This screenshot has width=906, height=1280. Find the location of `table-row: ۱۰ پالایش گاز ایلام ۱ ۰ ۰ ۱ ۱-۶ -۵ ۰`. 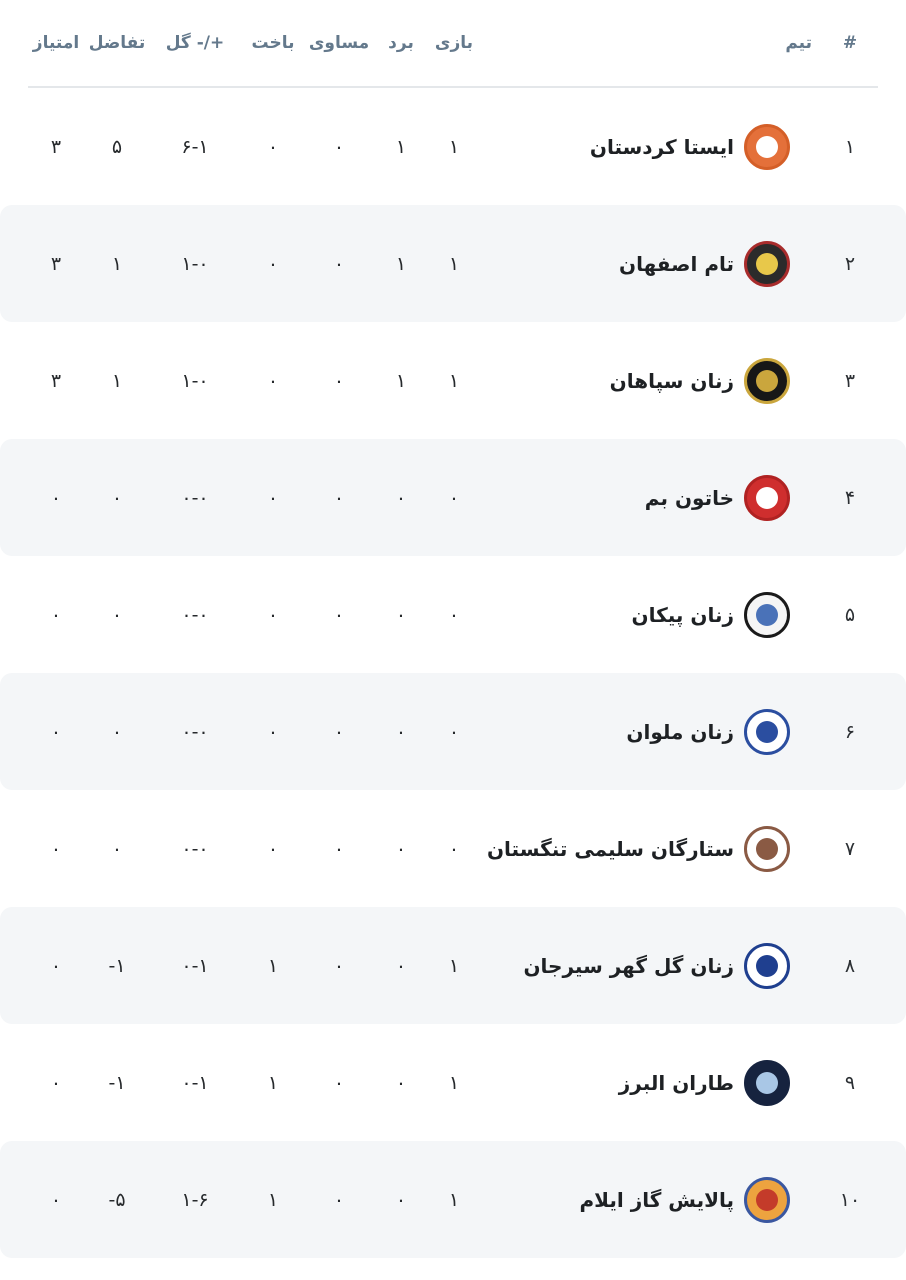

table-row: ۱۰ پالایش گاز ایلام ۱ ۰ ۰ ۱ ۱-۶ -۵ ۰ is located at coordinates (453, 1199).